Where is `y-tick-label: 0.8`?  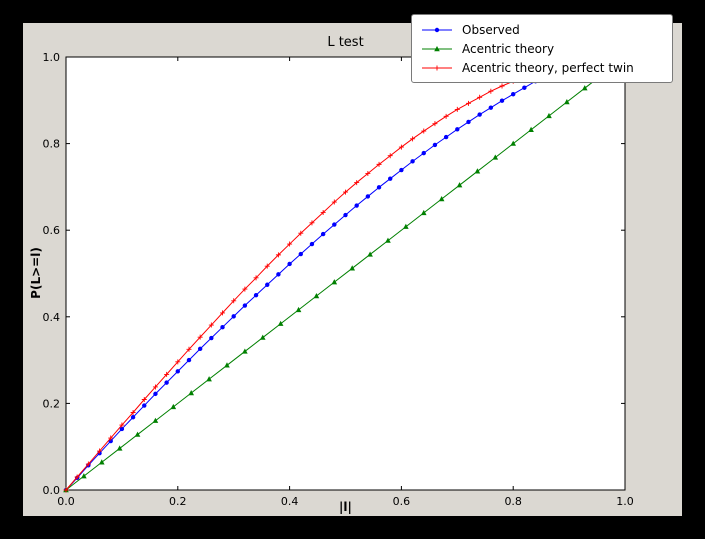 y-tick-label: 0.8 is located at coordinates (52, 144).